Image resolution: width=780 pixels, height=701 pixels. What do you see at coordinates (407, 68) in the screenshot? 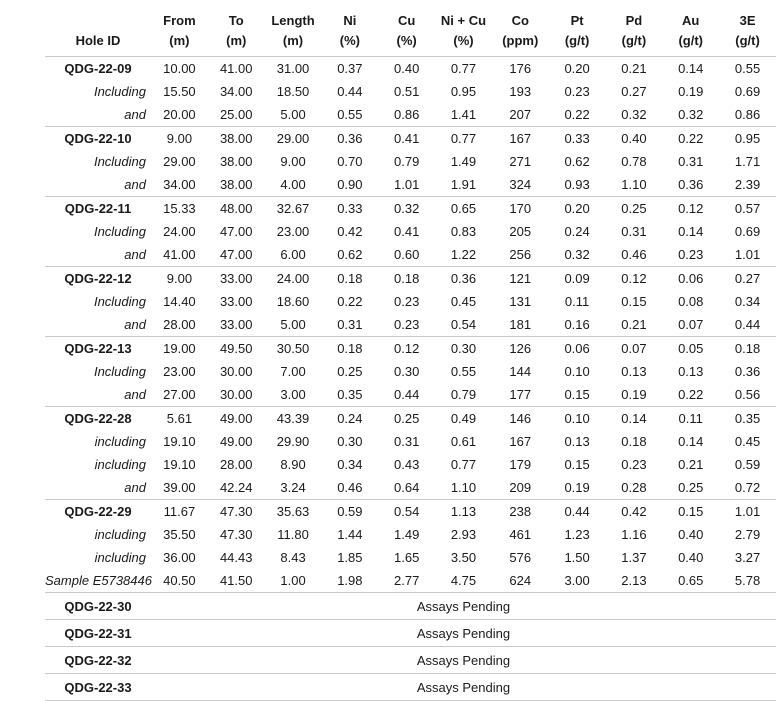
I see `assay-value-cell: 0.40` at bounding box center [407, 68].